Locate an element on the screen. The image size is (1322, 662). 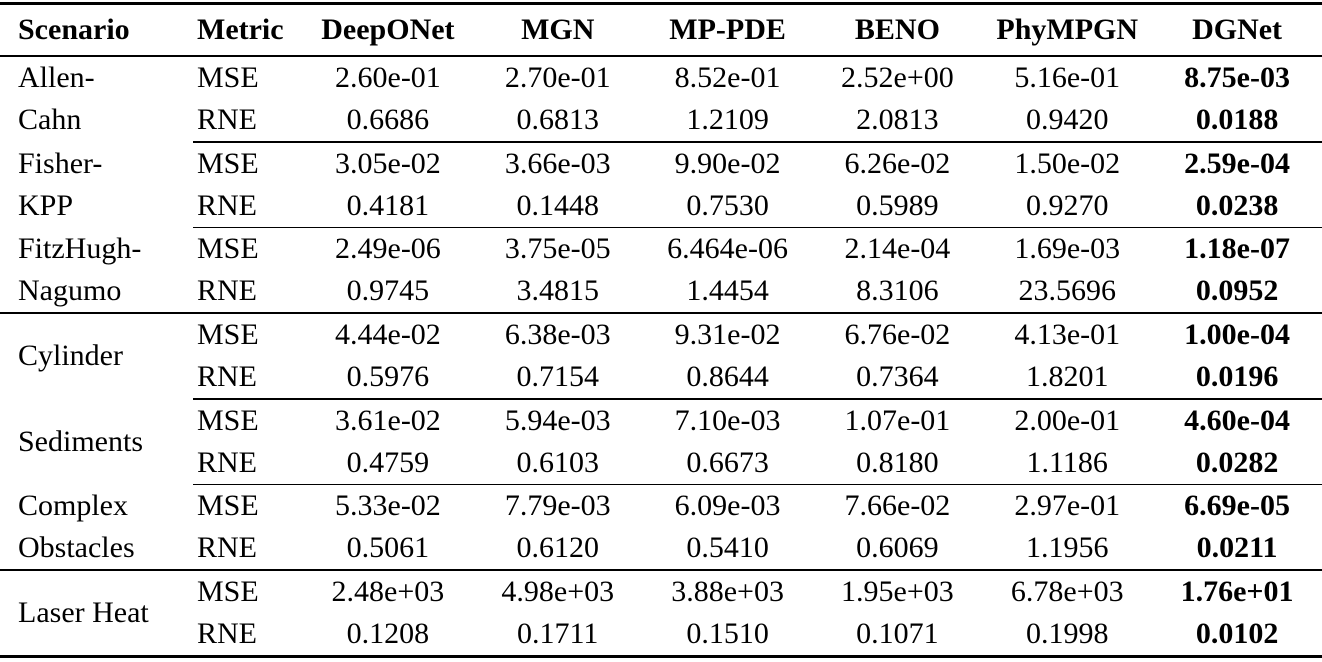
scenario-line: Laser Heat is located at coordinates (83, 612).